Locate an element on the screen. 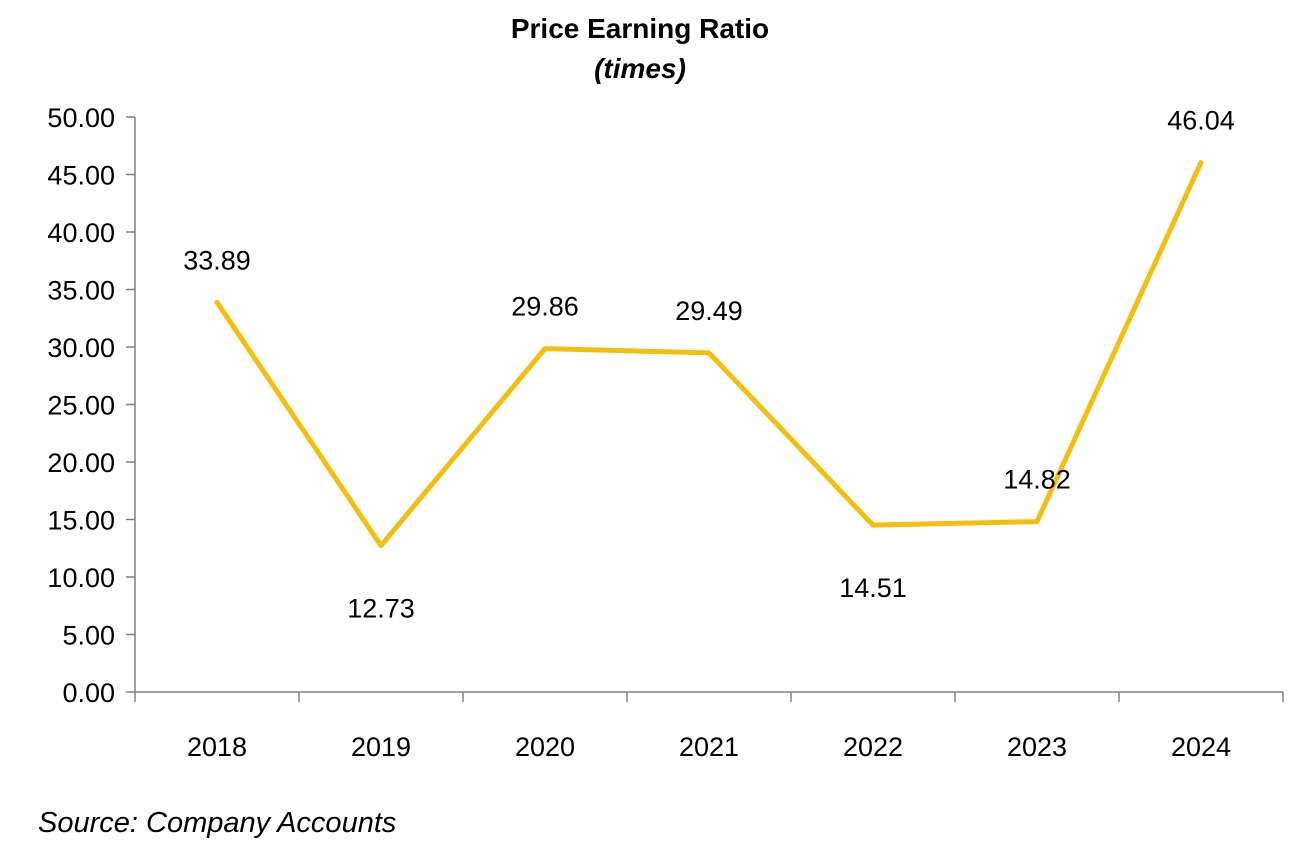 The height and width of the screenshot is (853, 1292). y-tick-label: 25.00 is located at coordinates (81, 406).